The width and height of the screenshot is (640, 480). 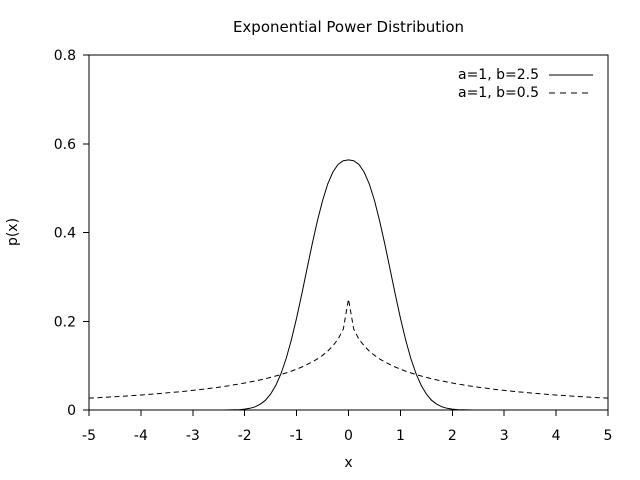 What do you see at coordinates (498, 75) in the screenshot?
I see `legend-label-series-0: a=1, b=2.5` at bounding box center [498, 75].